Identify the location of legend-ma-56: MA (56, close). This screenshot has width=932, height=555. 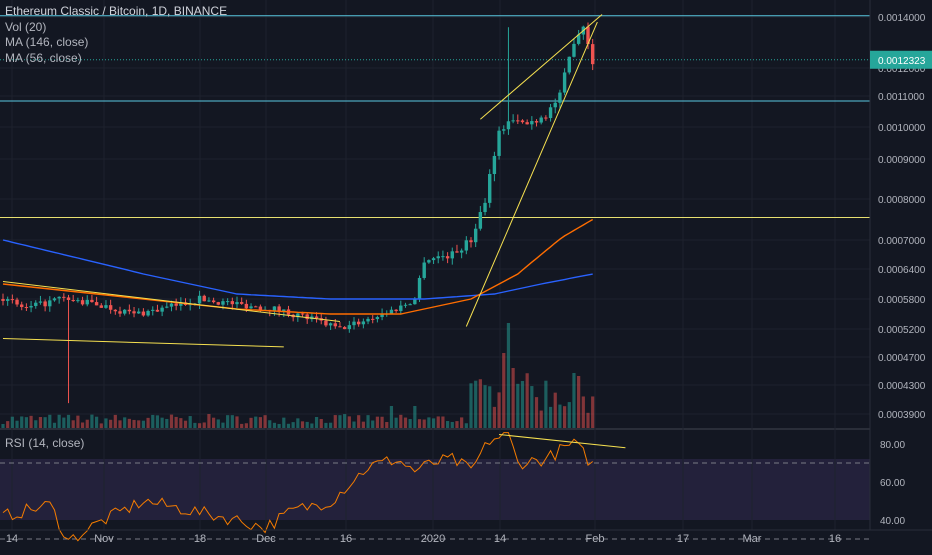
(43, 57).